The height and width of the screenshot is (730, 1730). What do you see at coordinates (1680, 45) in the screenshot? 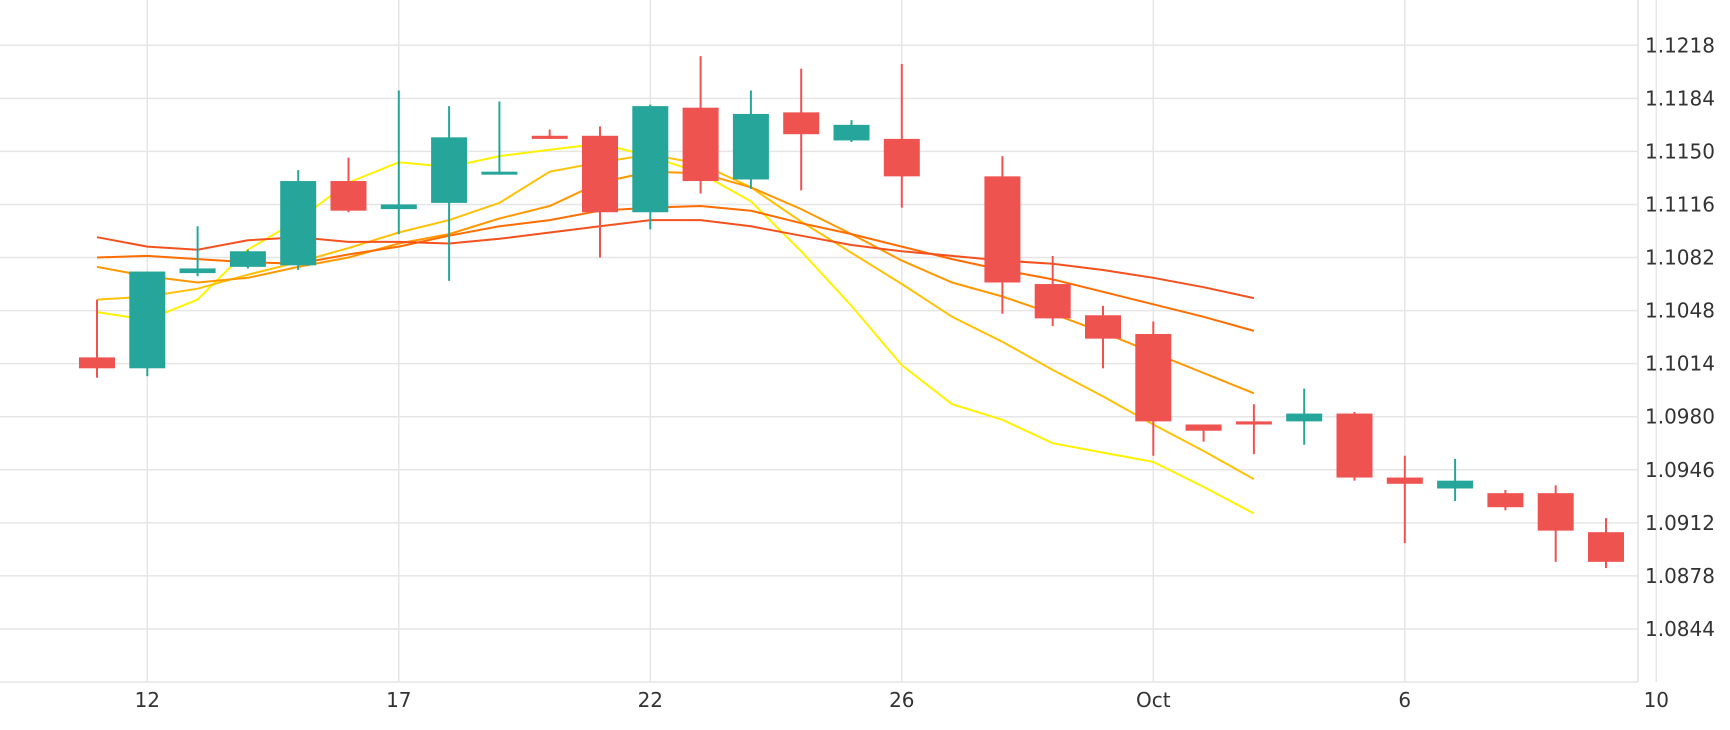
I see `y-tick-label: 1.1218` at bounding box center [1680, 45].